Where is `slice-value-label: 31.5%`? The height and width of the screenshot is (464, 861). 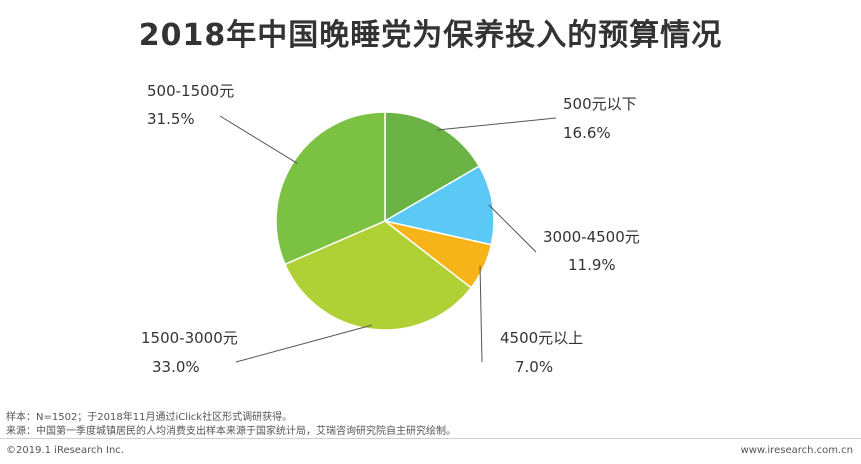
slice-value-label: 31.5% is located at coordinates (171, 119).